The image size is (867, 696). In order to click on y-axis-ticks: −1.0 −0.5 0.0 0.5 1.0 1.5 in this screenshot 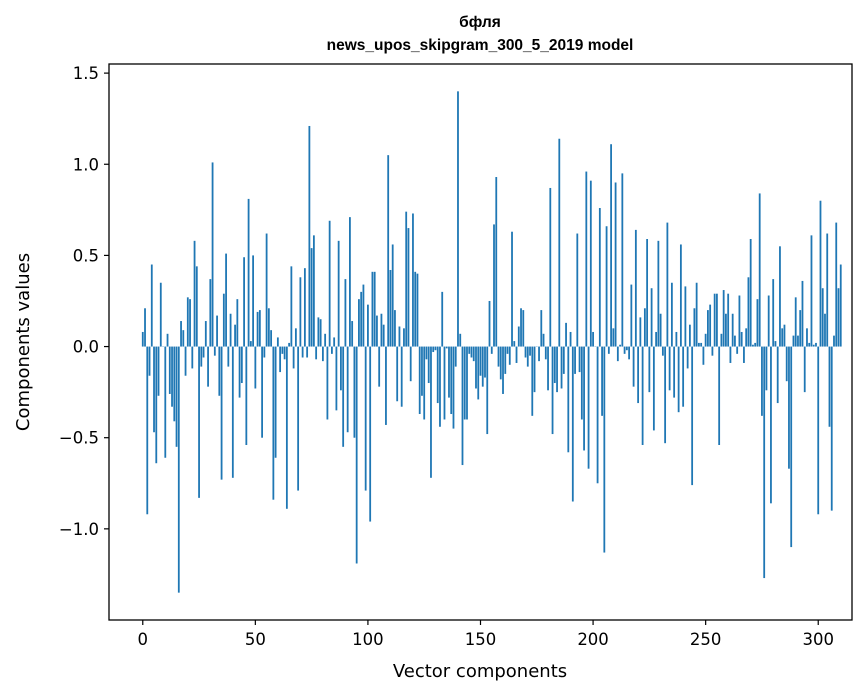, I will do `click(84, 301)`.